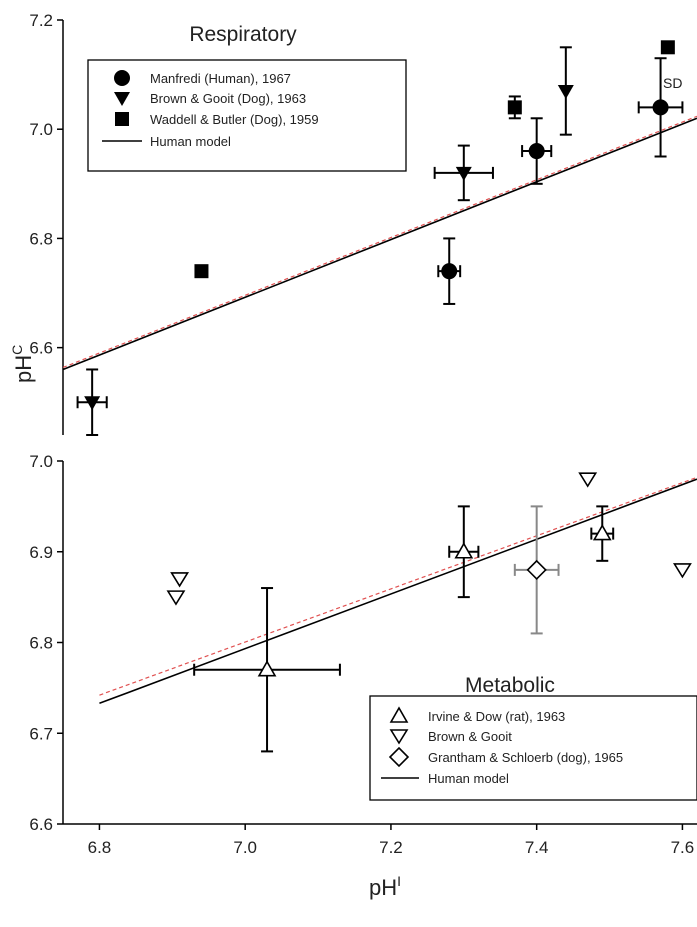  What do you see at coordinates (220, 78) in the screenshot?
I see `legend-label: Manfredi (Human), 1967` at bounding box center [220, 78].